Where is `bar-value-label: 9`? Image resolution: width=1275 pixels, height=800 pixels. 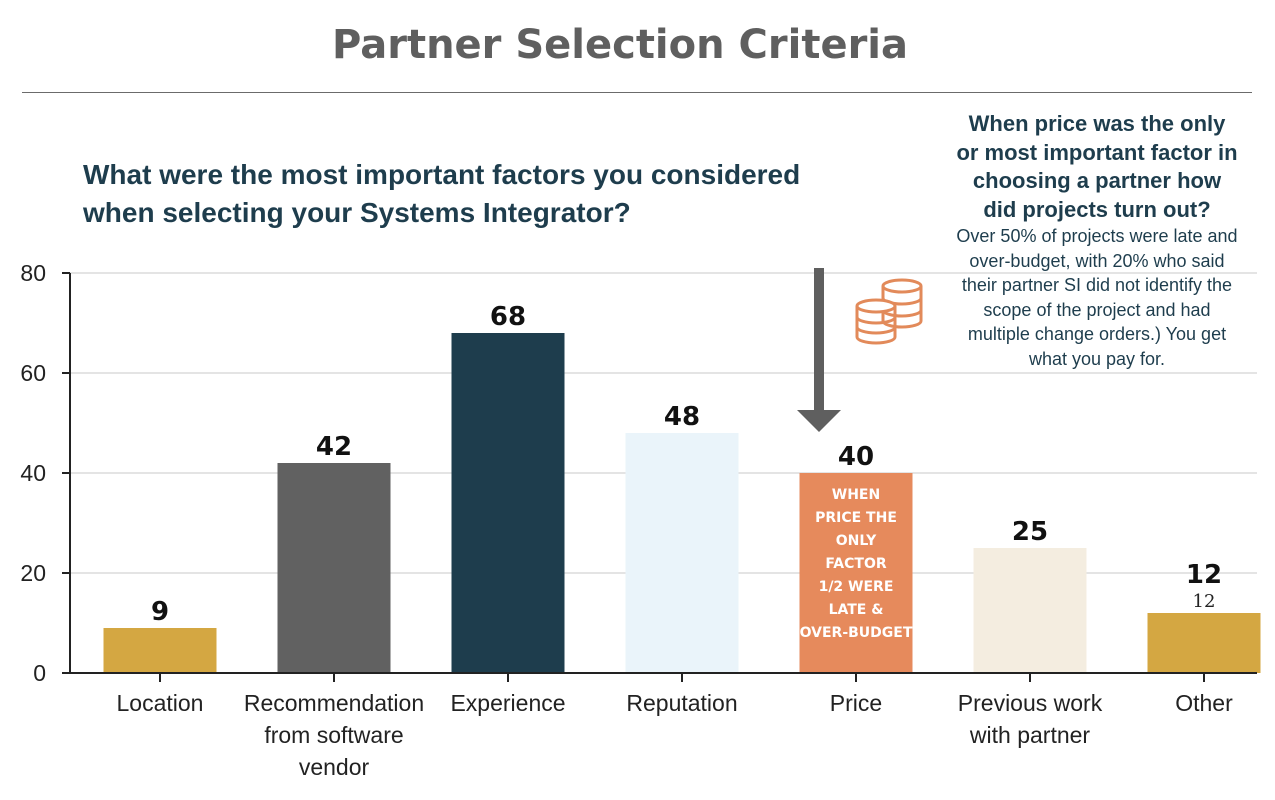 bar-value-label: 9 is located at coordinates (160, 612).